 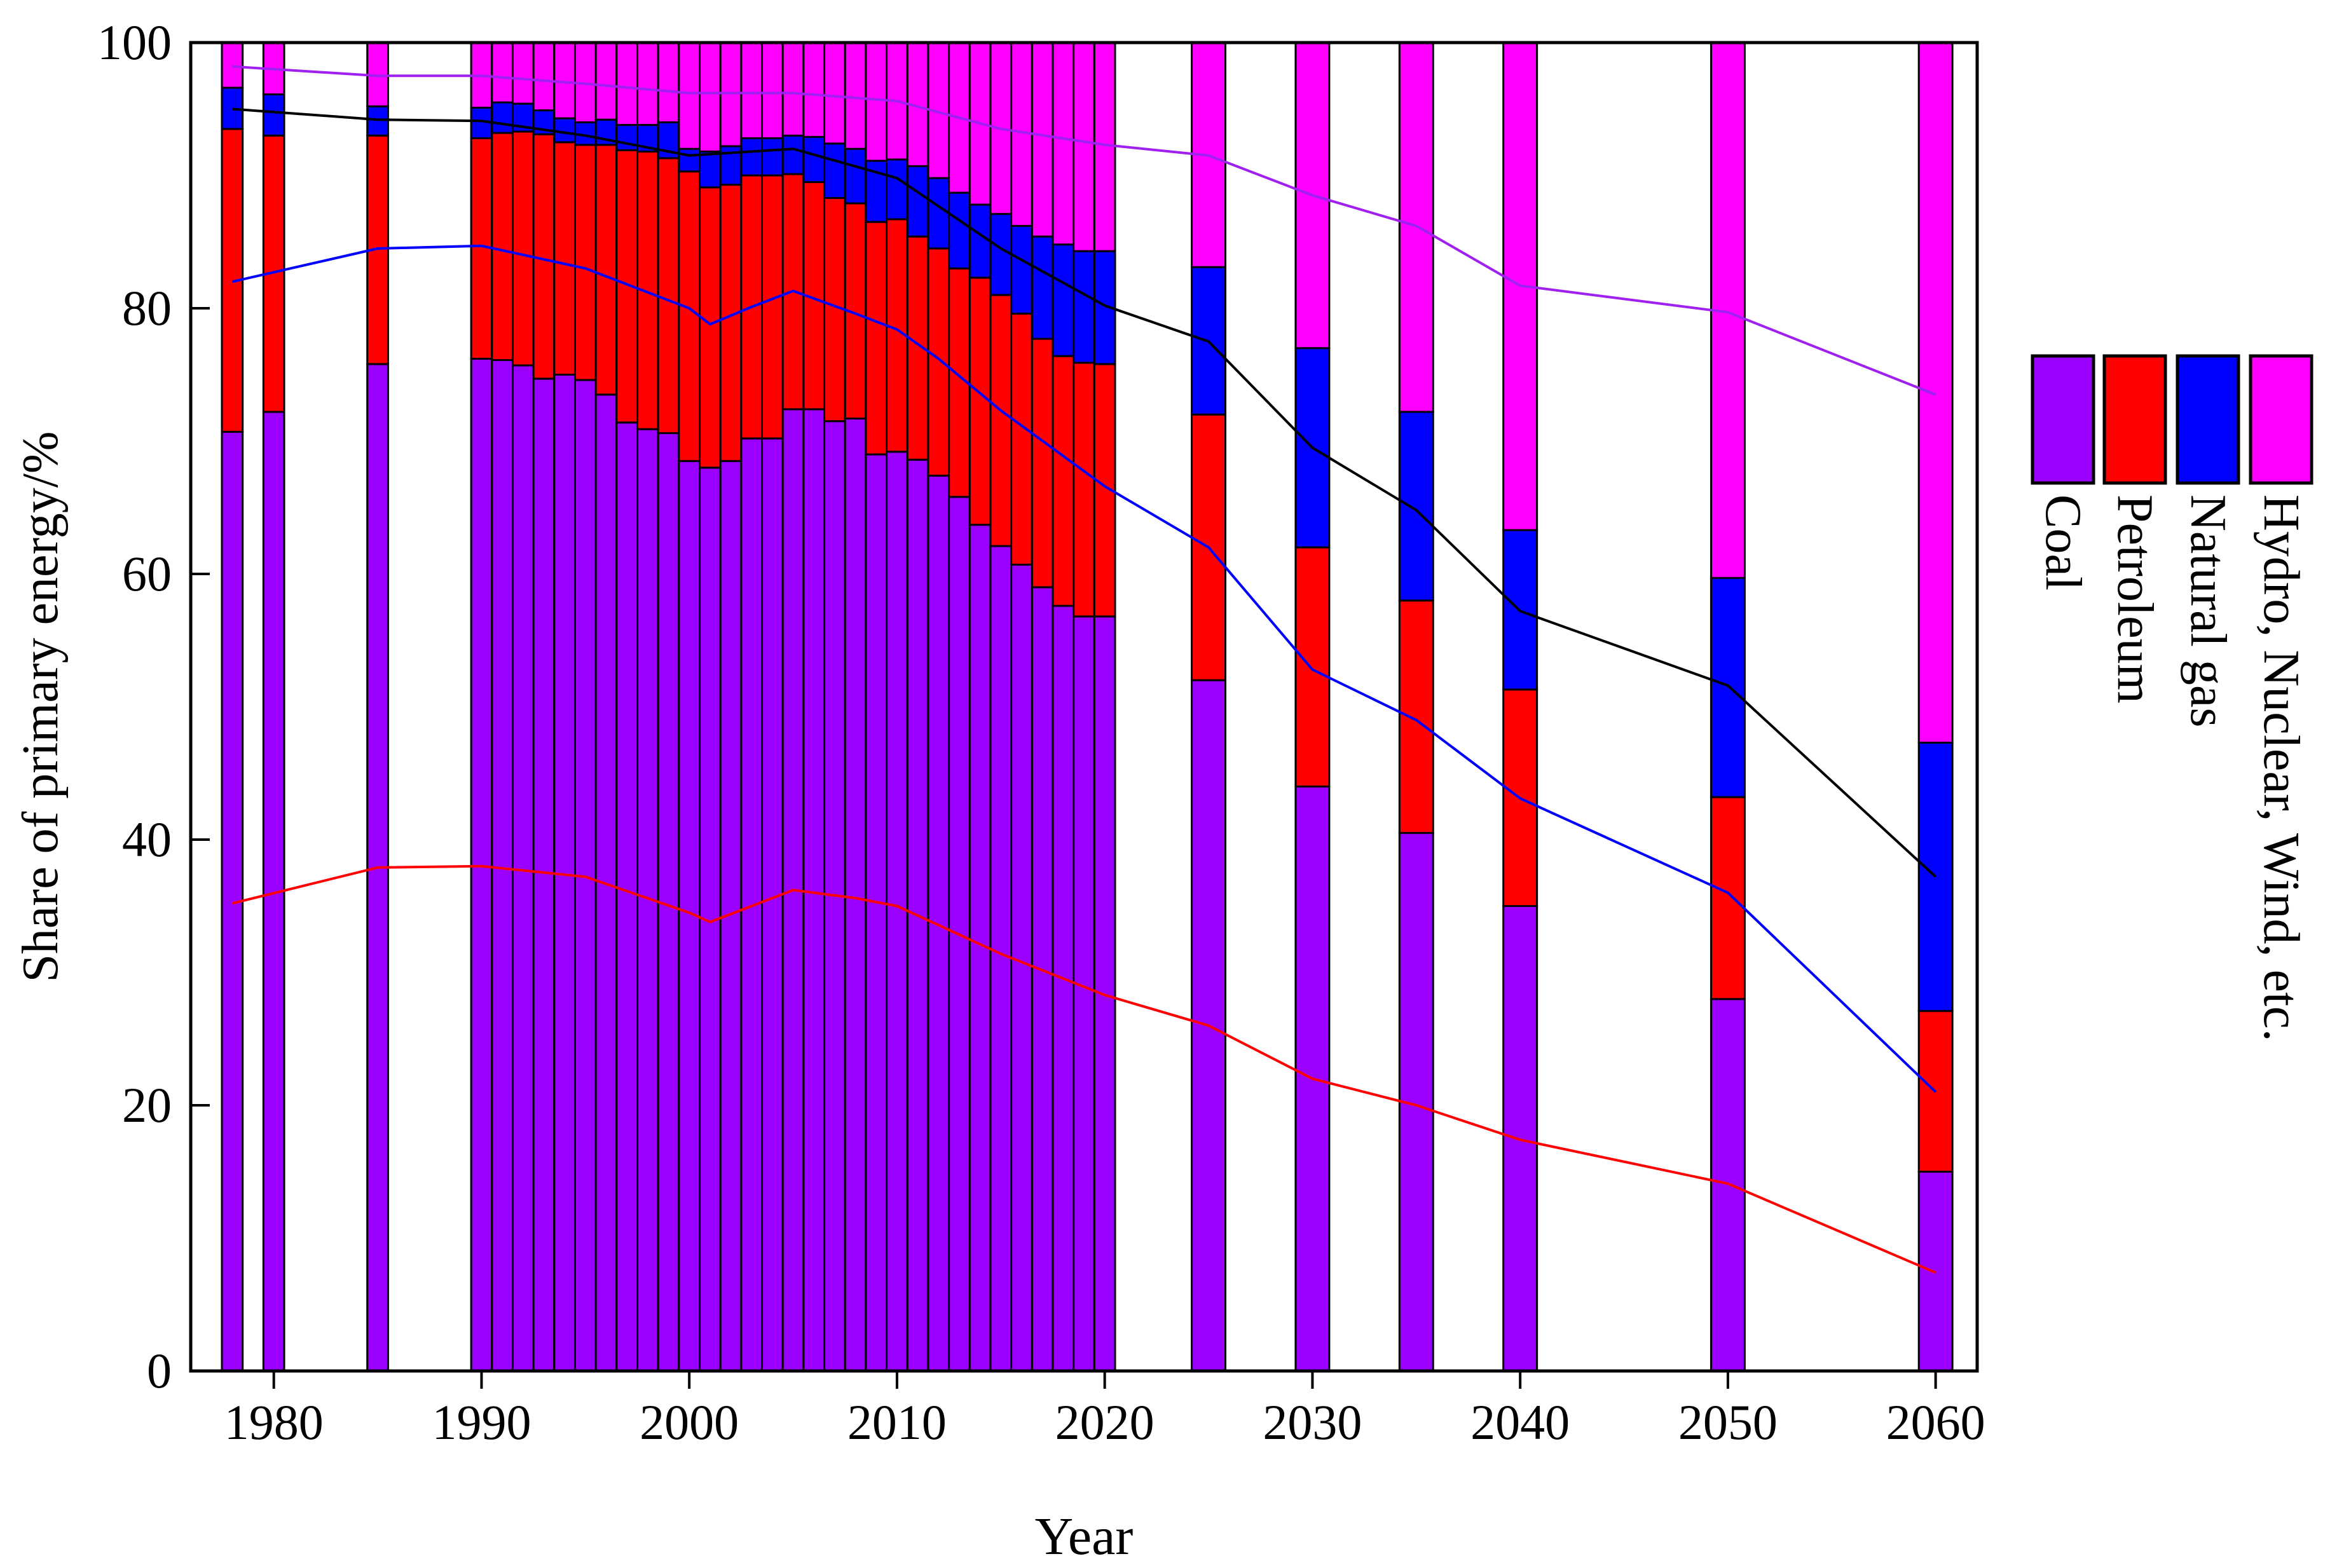 What do you see at coordinates (1416, 506) in the screenshot?
I see `bar-natural-gas-2035` at bounding box center [1416, 506].